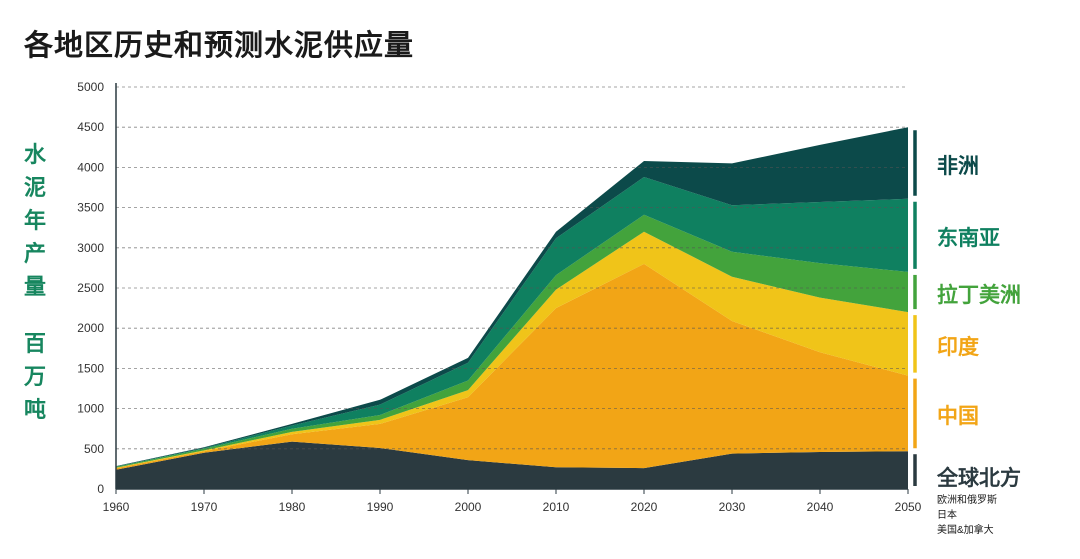 This screenshot has width=1080, height=559. I want to click on legend-sublabel: 欧洲和俄罗斯, so click(967, 500).